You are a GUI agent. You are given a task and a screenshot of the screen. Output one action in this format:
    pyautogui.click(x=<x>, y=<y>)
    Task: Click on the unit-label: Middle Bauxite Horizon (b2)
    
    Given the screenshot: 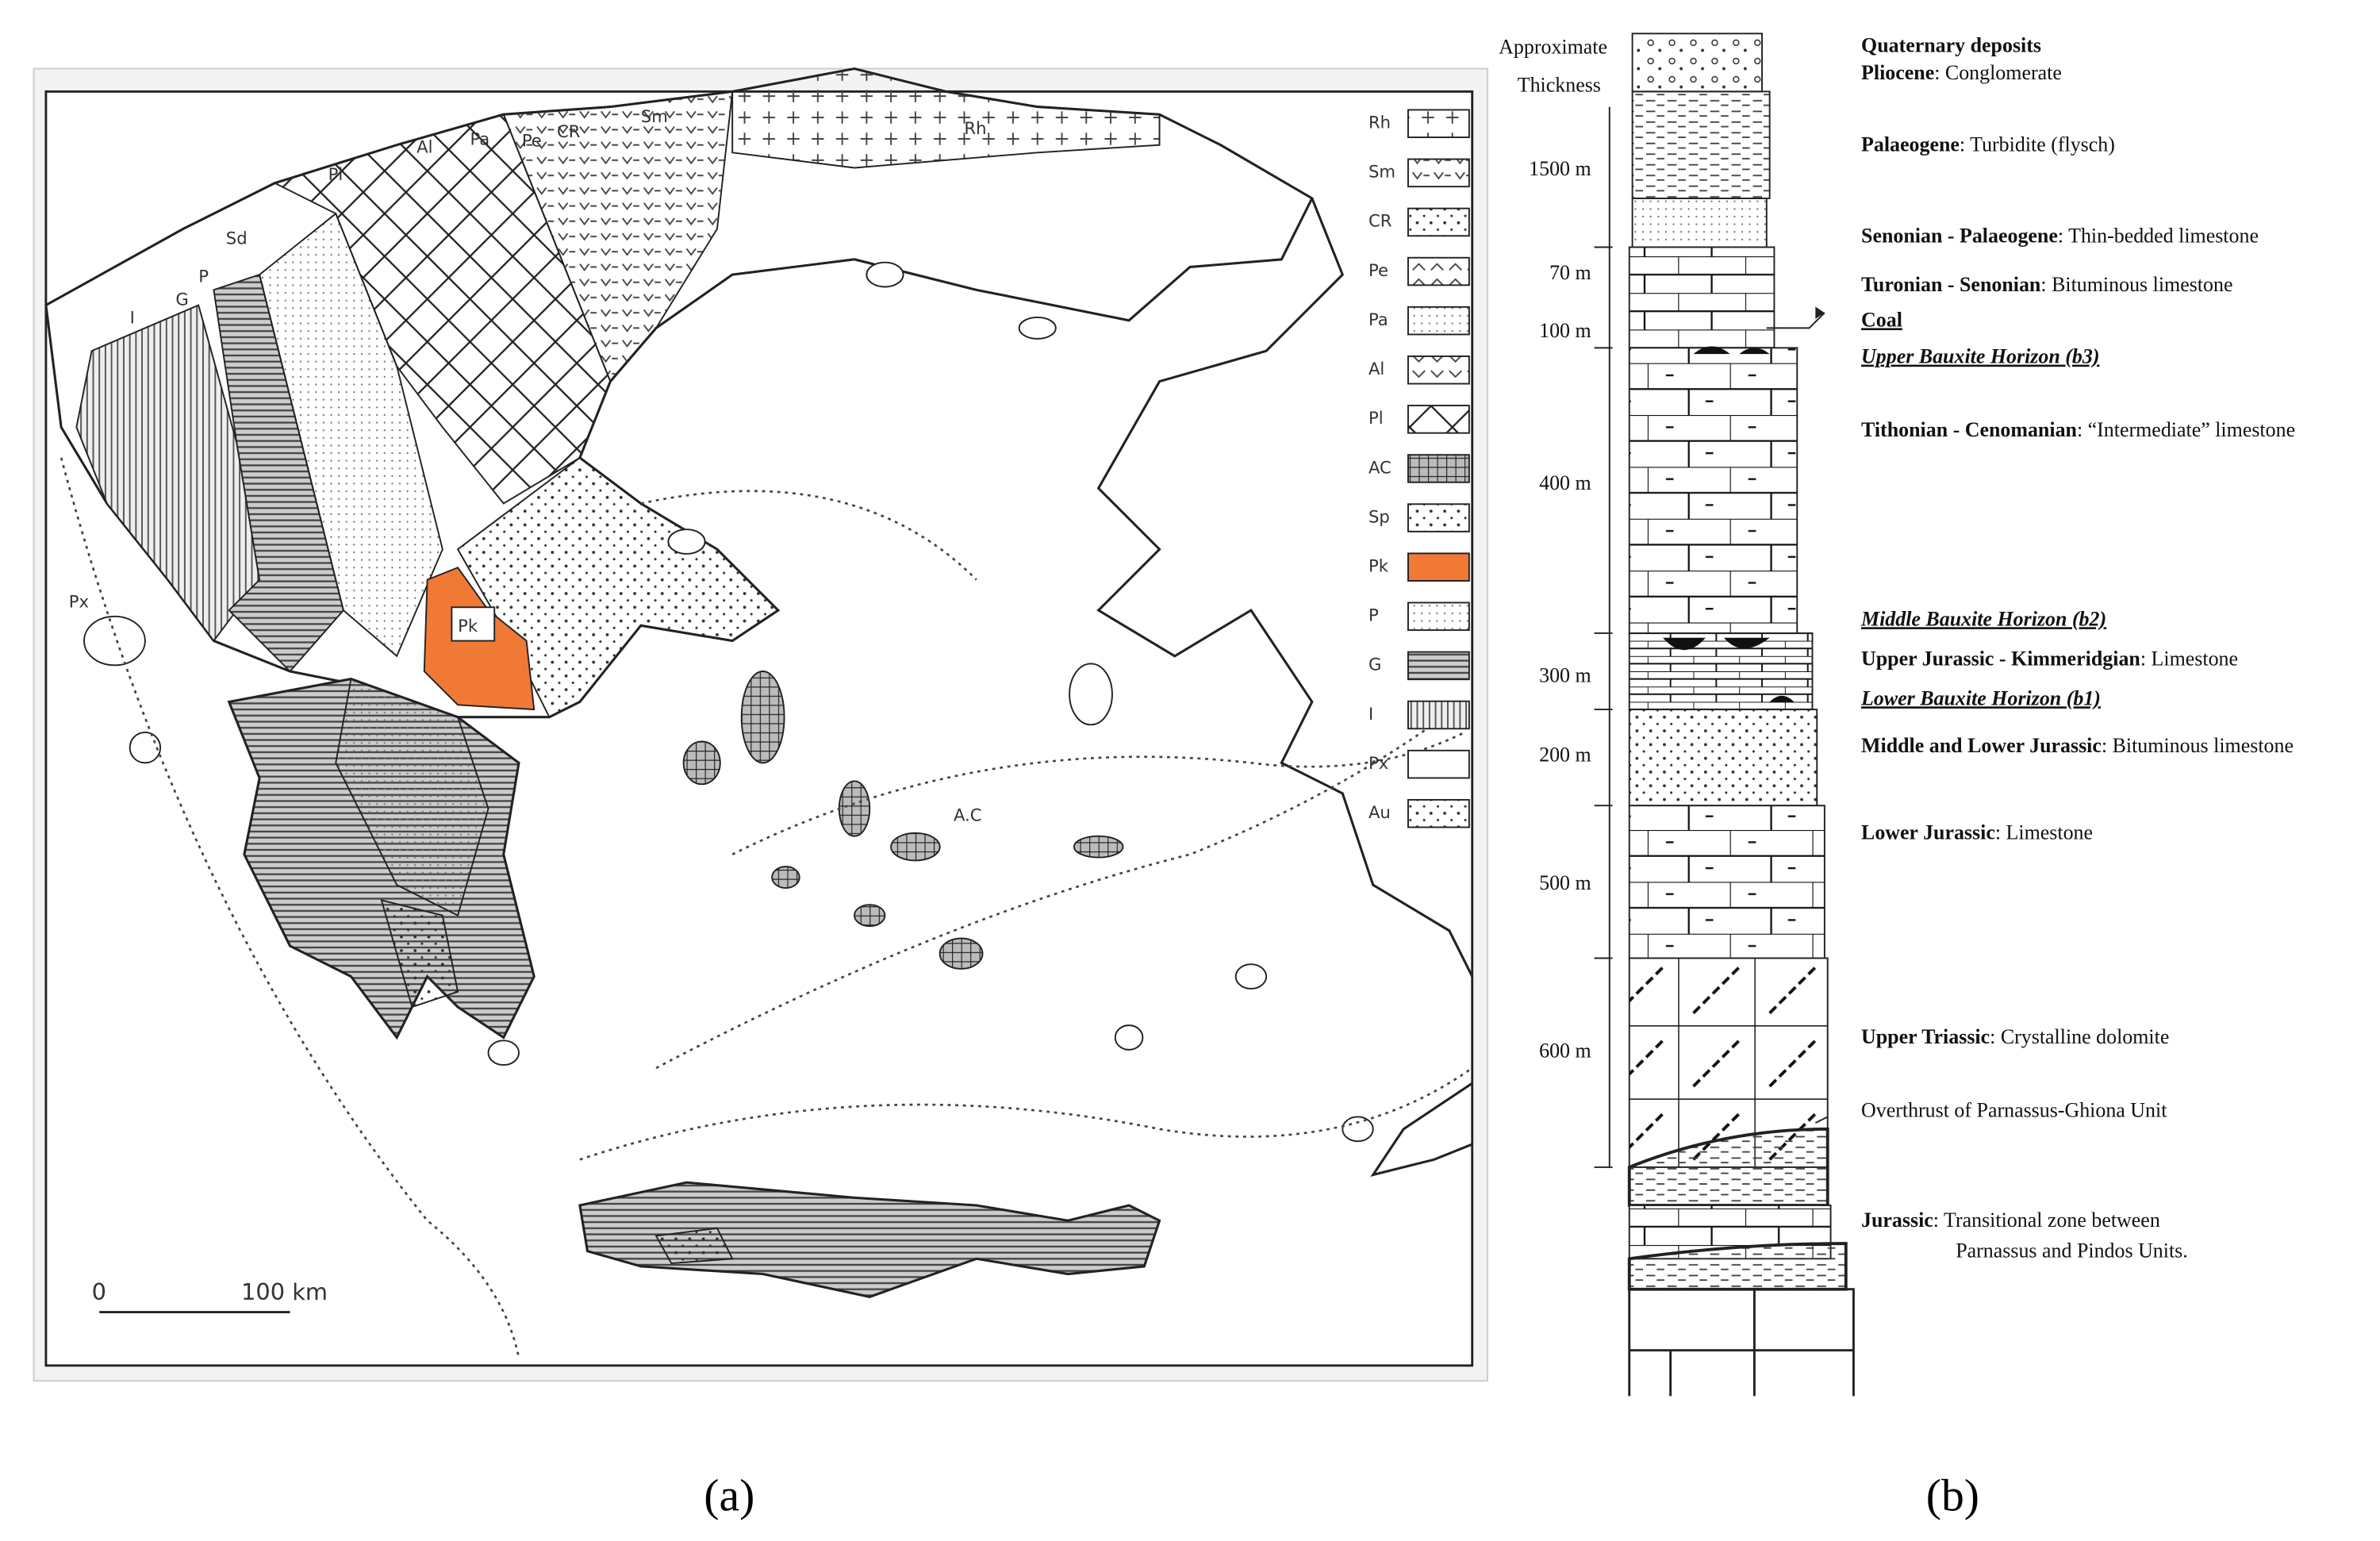 What is the action you would take?
    pyautogui.click(x=1983, y=618)
    